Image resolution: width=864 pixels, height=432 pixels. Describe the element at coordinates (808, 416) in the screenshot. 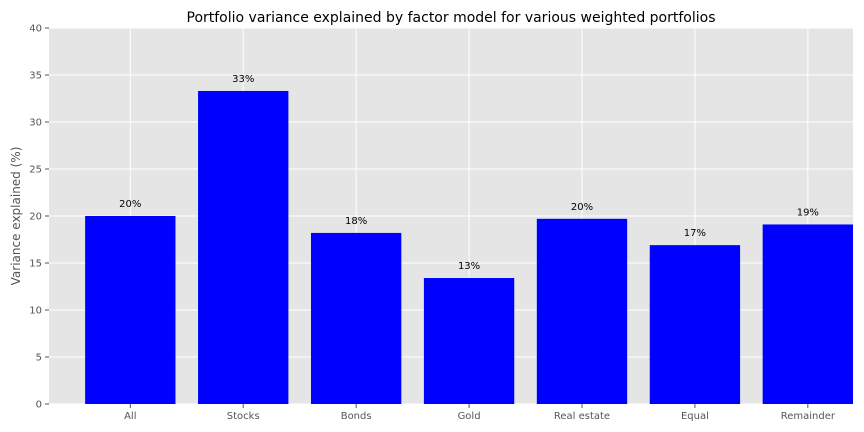

I see `x-tick-label: Remainder` at that location.